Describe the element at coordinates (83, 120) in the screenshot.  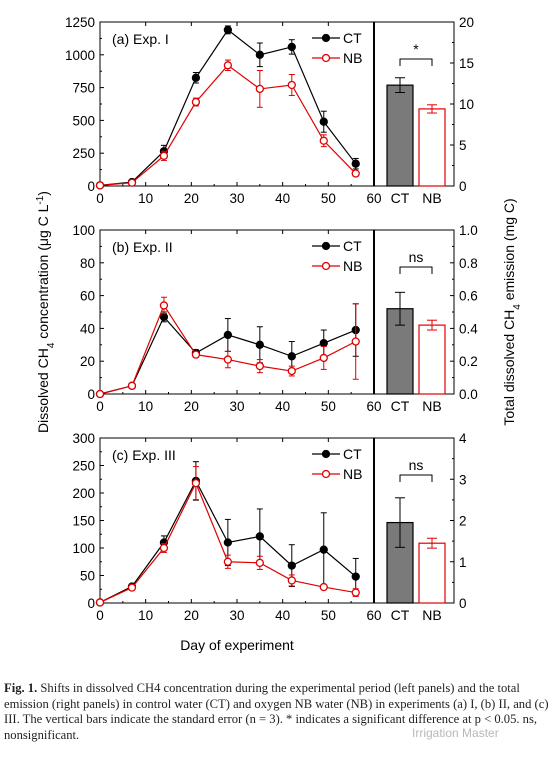
I see `y-tick-label: 500` at that location.